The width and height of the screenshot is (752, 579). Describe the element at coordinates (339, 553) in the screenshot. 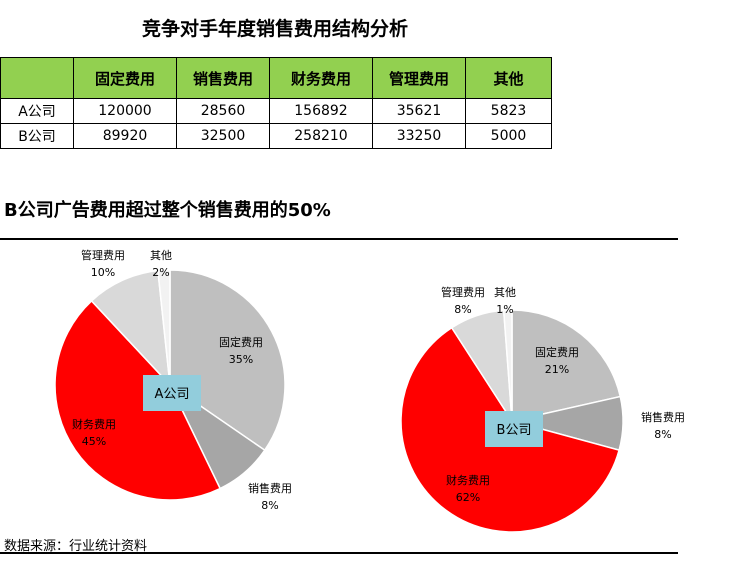

I see `bottom-divider` at that location.